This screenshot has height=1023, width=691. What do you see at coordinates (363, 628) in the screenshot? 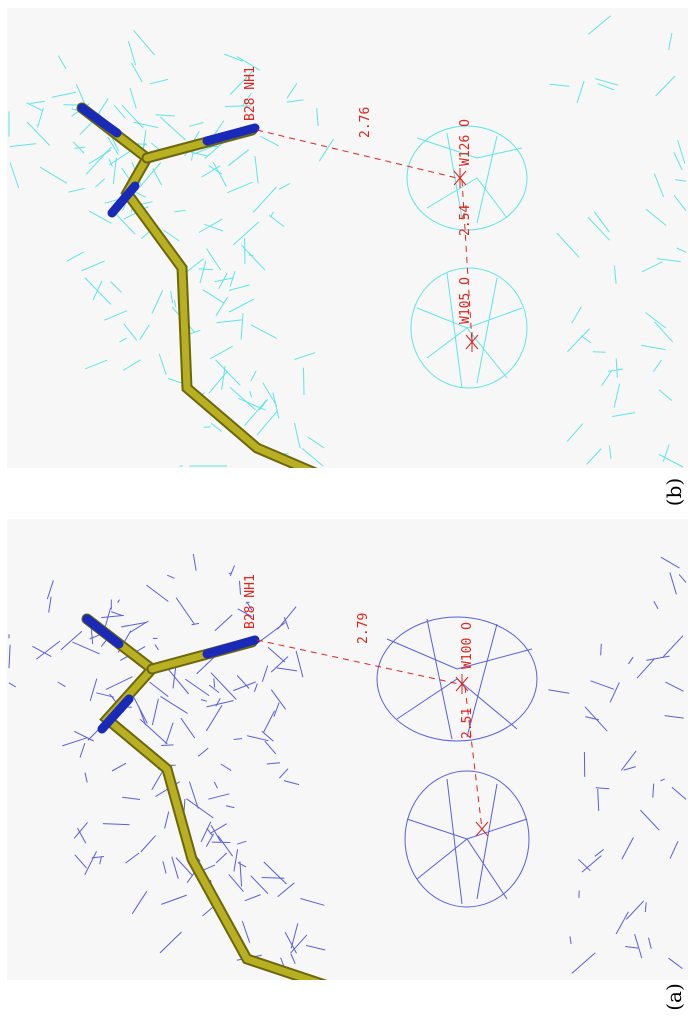
I see `distance-label-main: 2.79` at bounding box center [363, 628].